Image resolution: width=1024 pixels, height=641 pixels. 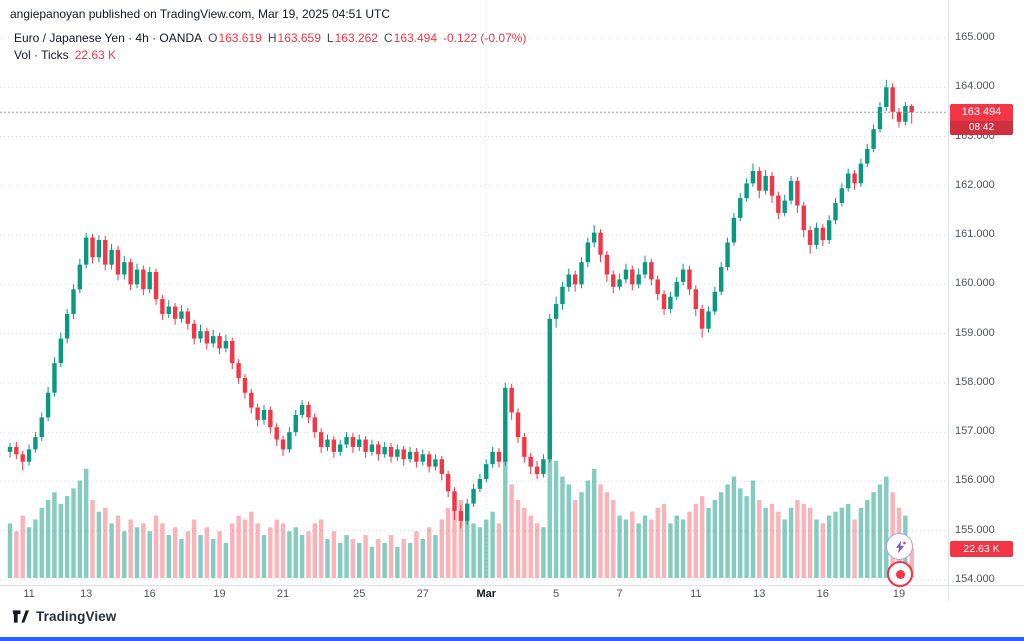 What do you see at coordinates (95, 55) in the screenshot?
I see `volume-study-value: 22.63 K` at bounding box center [95, 55].